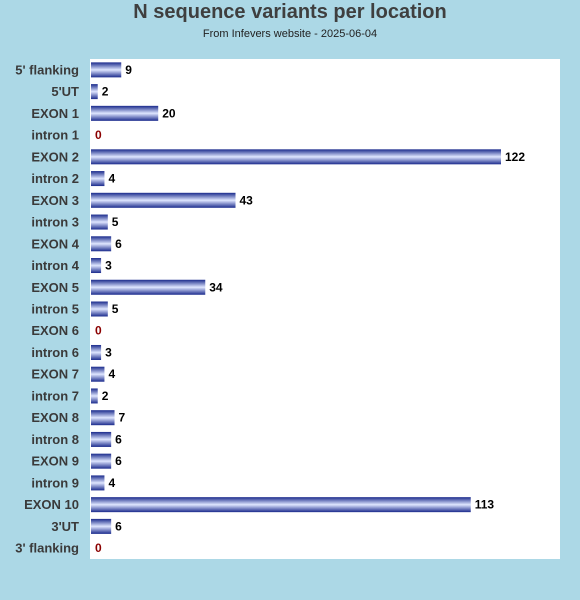 The image size is (580, 600). What do you see at coordinates (128, 70) in the screenshot?
I see `value-label: 9` at bounding box center [128, 70].